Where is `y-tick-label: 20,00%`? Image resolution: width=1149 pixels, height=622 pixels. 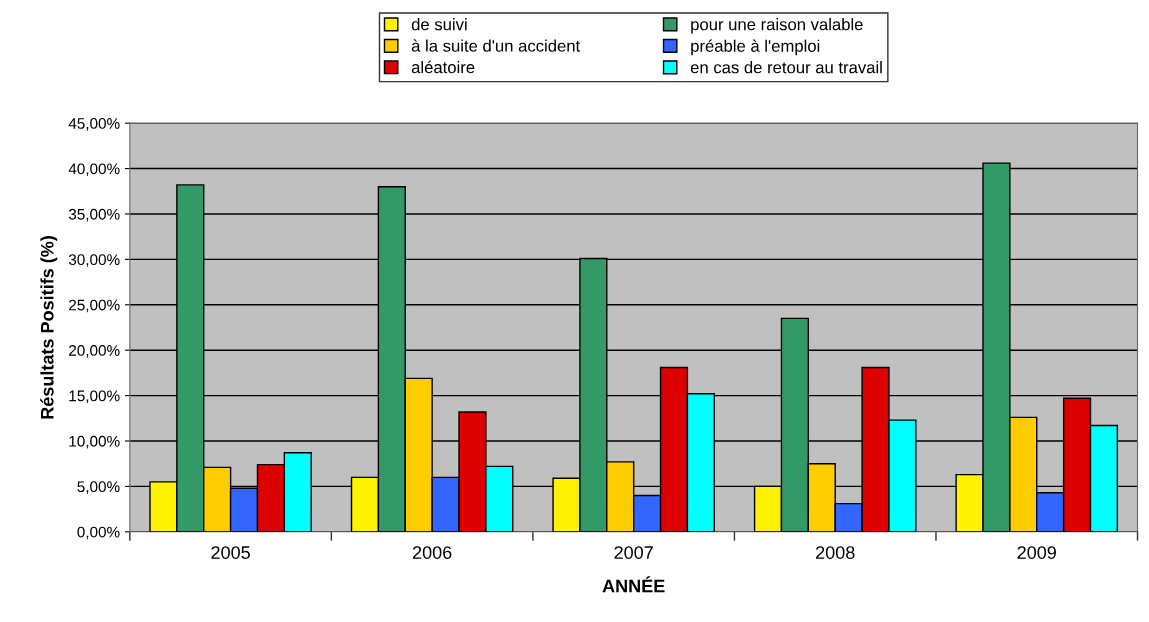
y-tick-label: 20,00% is located at coordinates (94, 351).